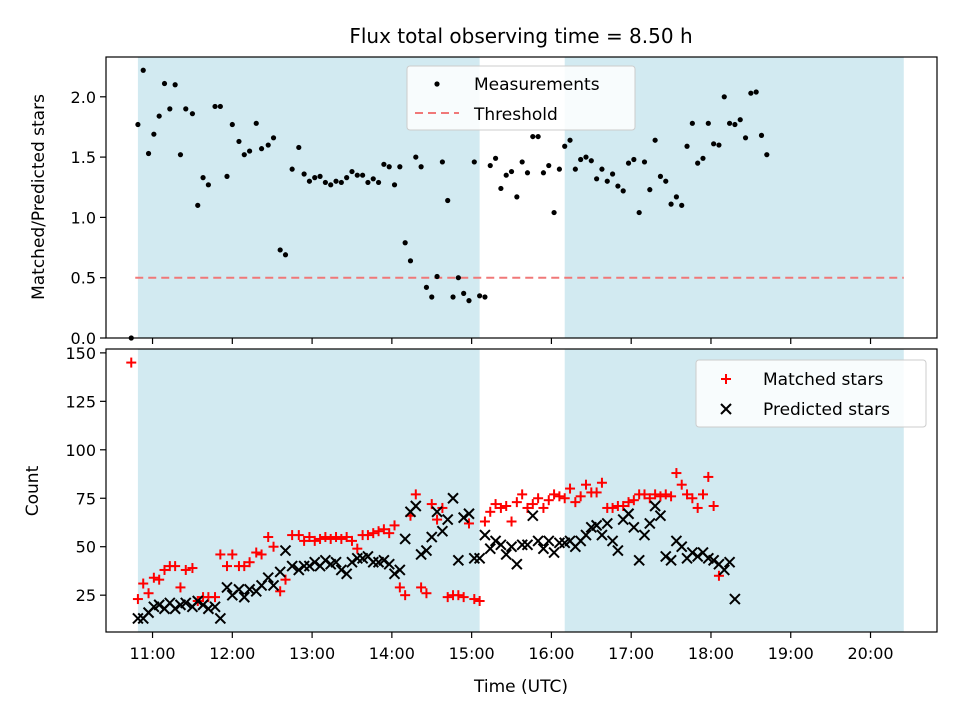 The width and height of the screenshot is (960, 724). Describe the element at coordinates (152, 653) in the screenshot. I see `x-tick-label: 11:00` at that location.